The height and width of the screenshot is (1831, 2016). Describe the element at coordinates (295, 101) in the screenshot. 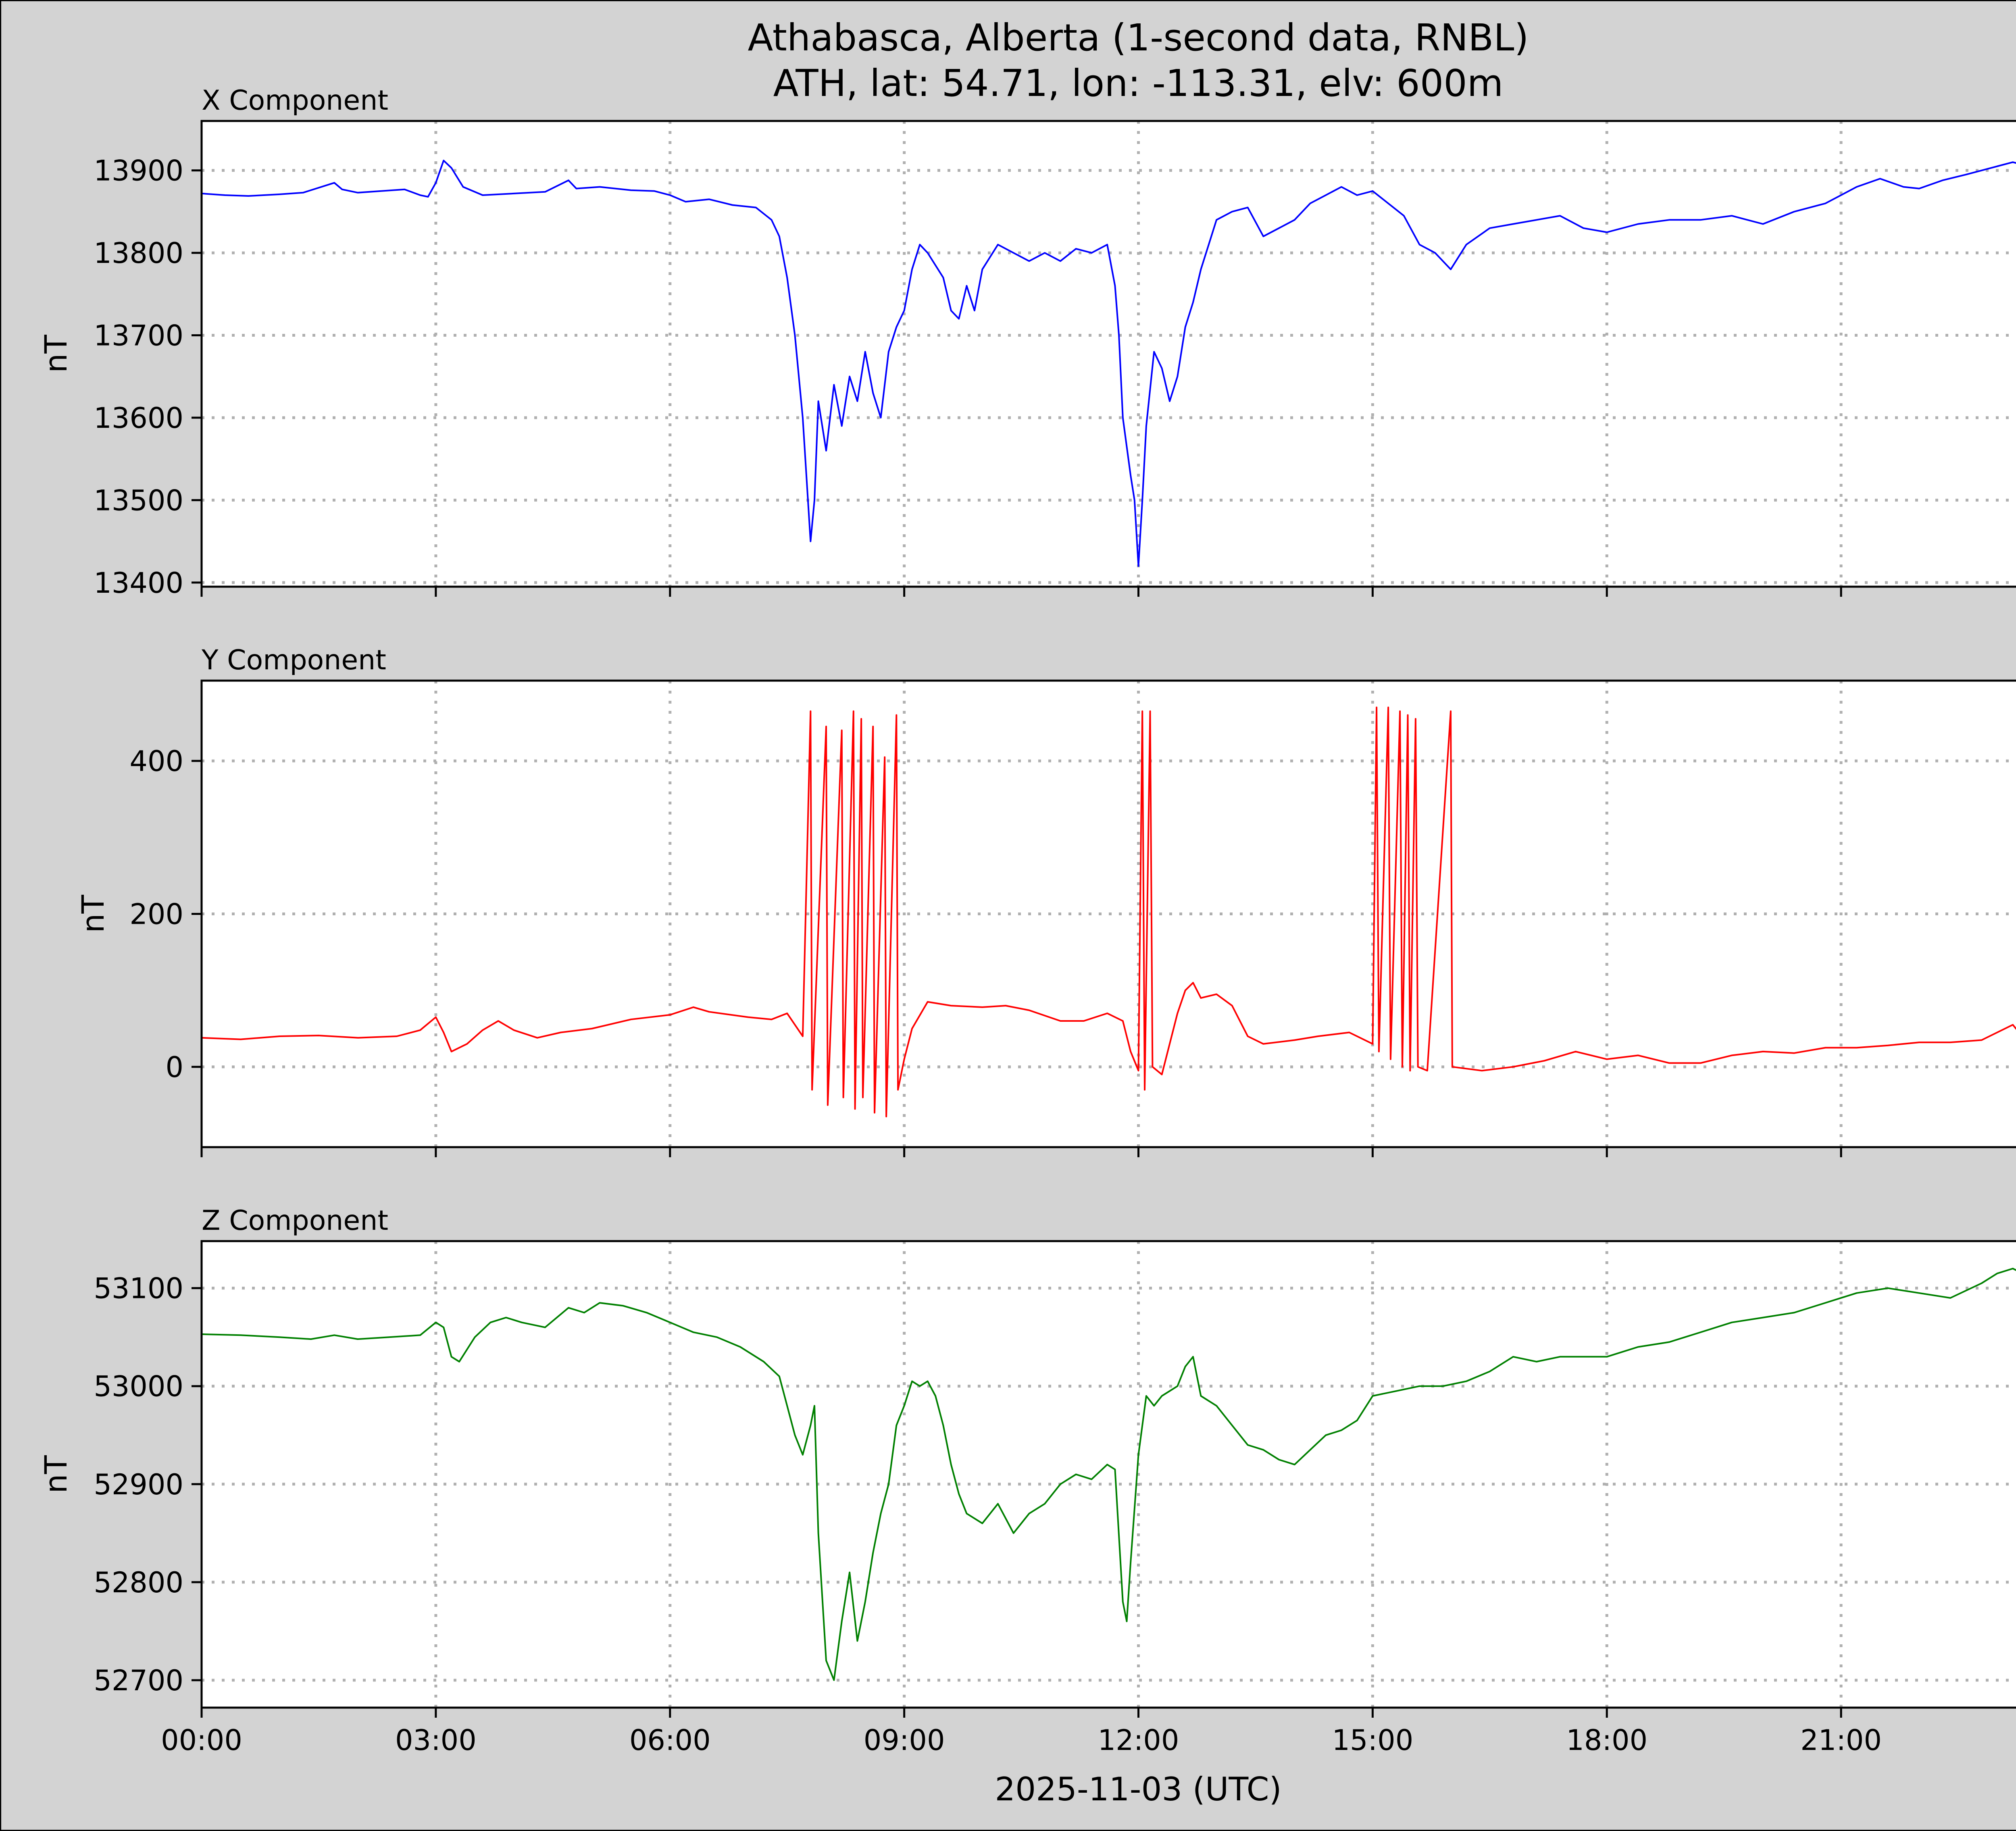

I see `panel-title: X Component` at that location.